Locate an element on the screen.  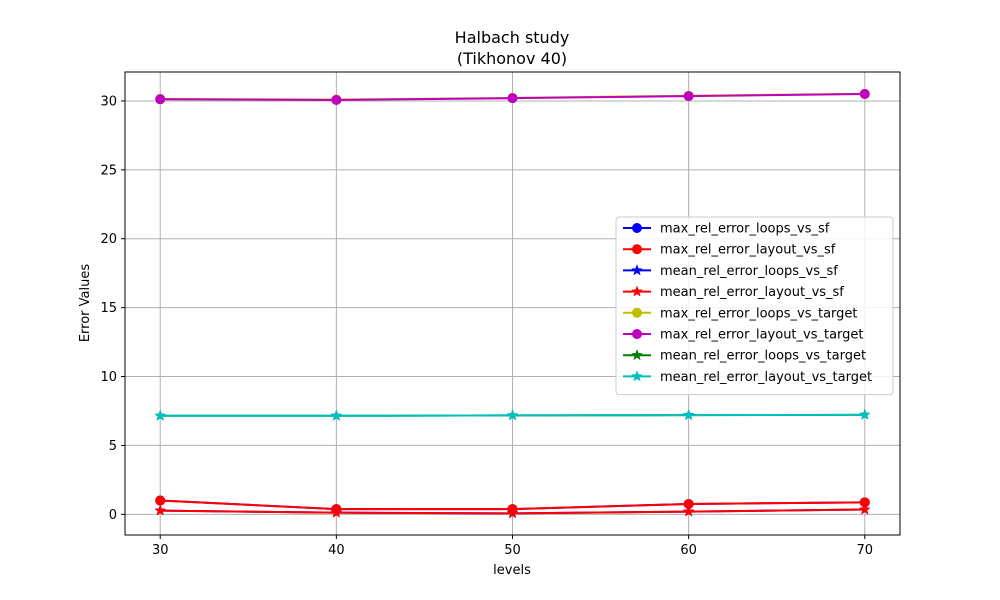
y-tick-label: 20 is located at coordinates (108, 239).